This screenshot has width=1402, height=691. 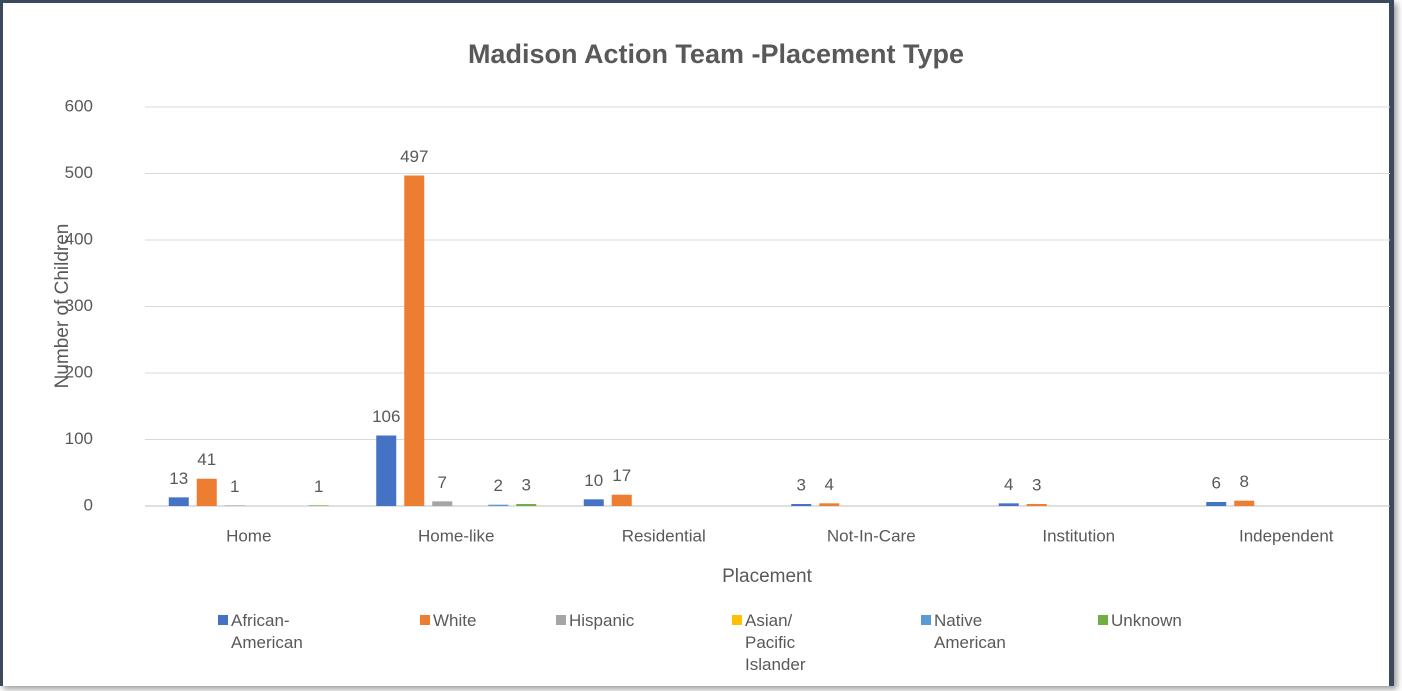 What do you see at coordinates (79, 238) in the screenshot?
I see `y-tick-label: 400` at bounding box center [79, 238].